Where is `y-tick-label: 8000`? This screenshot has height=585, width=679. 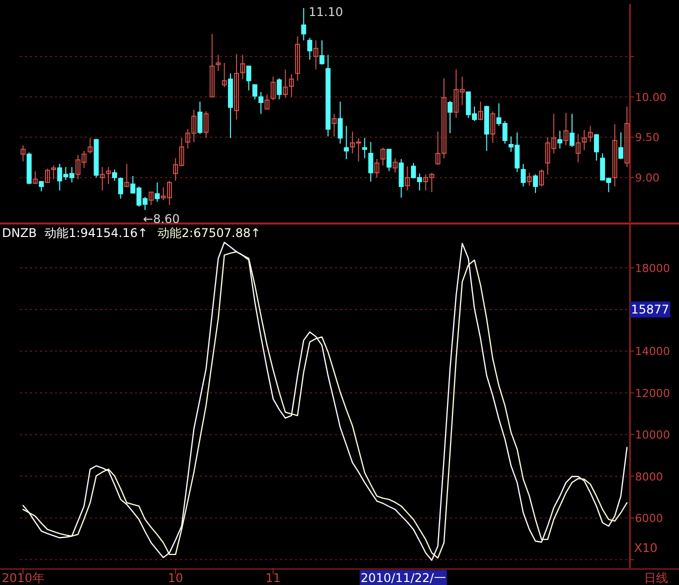 y-tick-label: 8000 is located at coordinates (649, 477).